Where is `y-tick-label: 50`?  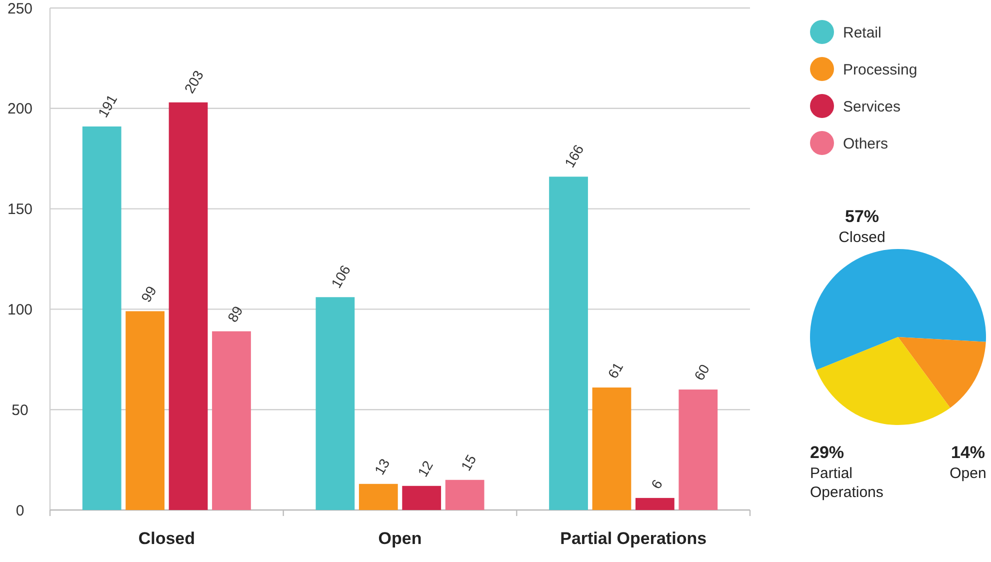 y-tick-label: 50 is located at coordinates (20, 410).